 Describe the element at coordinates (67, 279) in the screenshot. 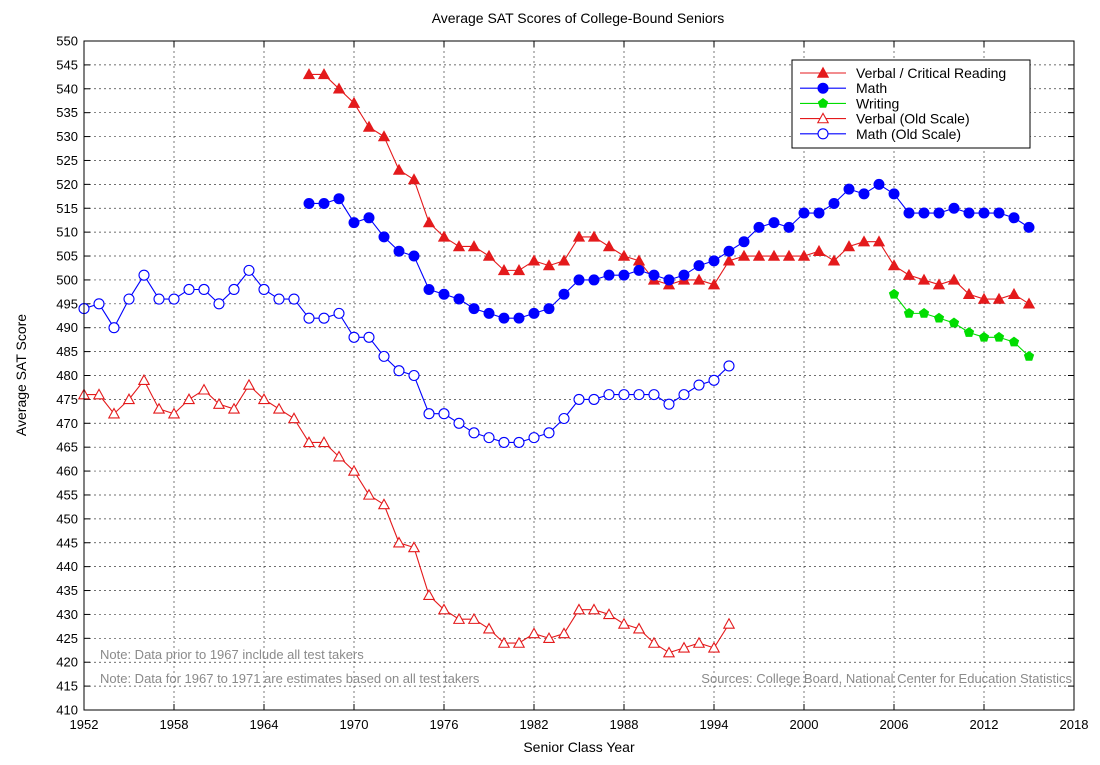

I see `y-tick-label: 500` at that location.